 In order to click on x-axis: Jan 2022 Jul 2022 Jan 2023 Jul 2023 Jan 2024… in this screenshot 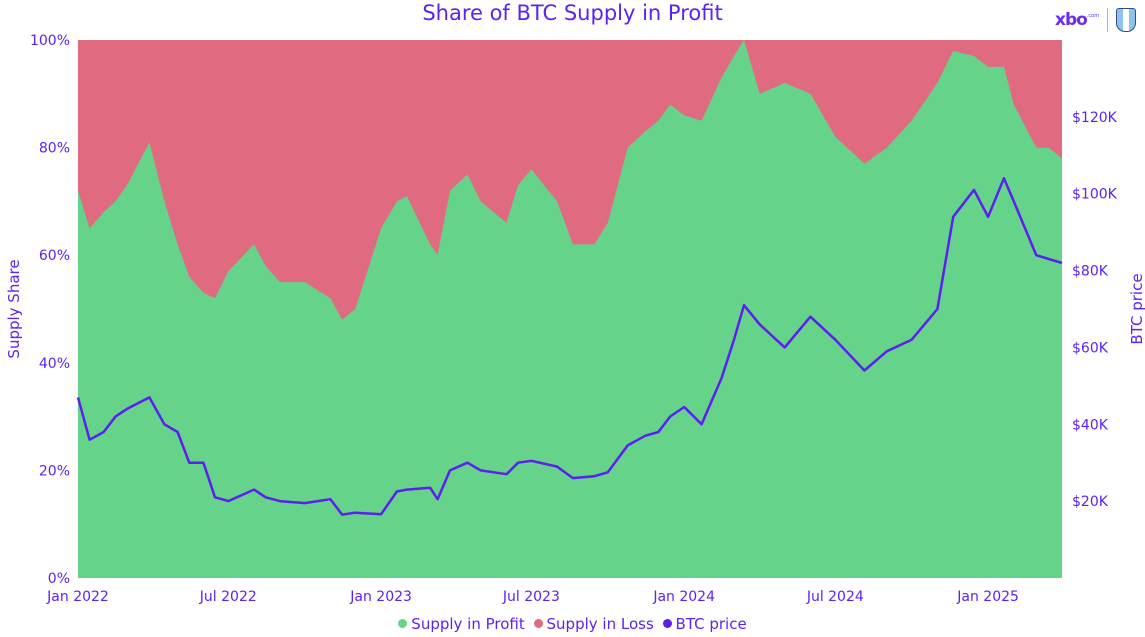, I will do `click(532, 597)`.